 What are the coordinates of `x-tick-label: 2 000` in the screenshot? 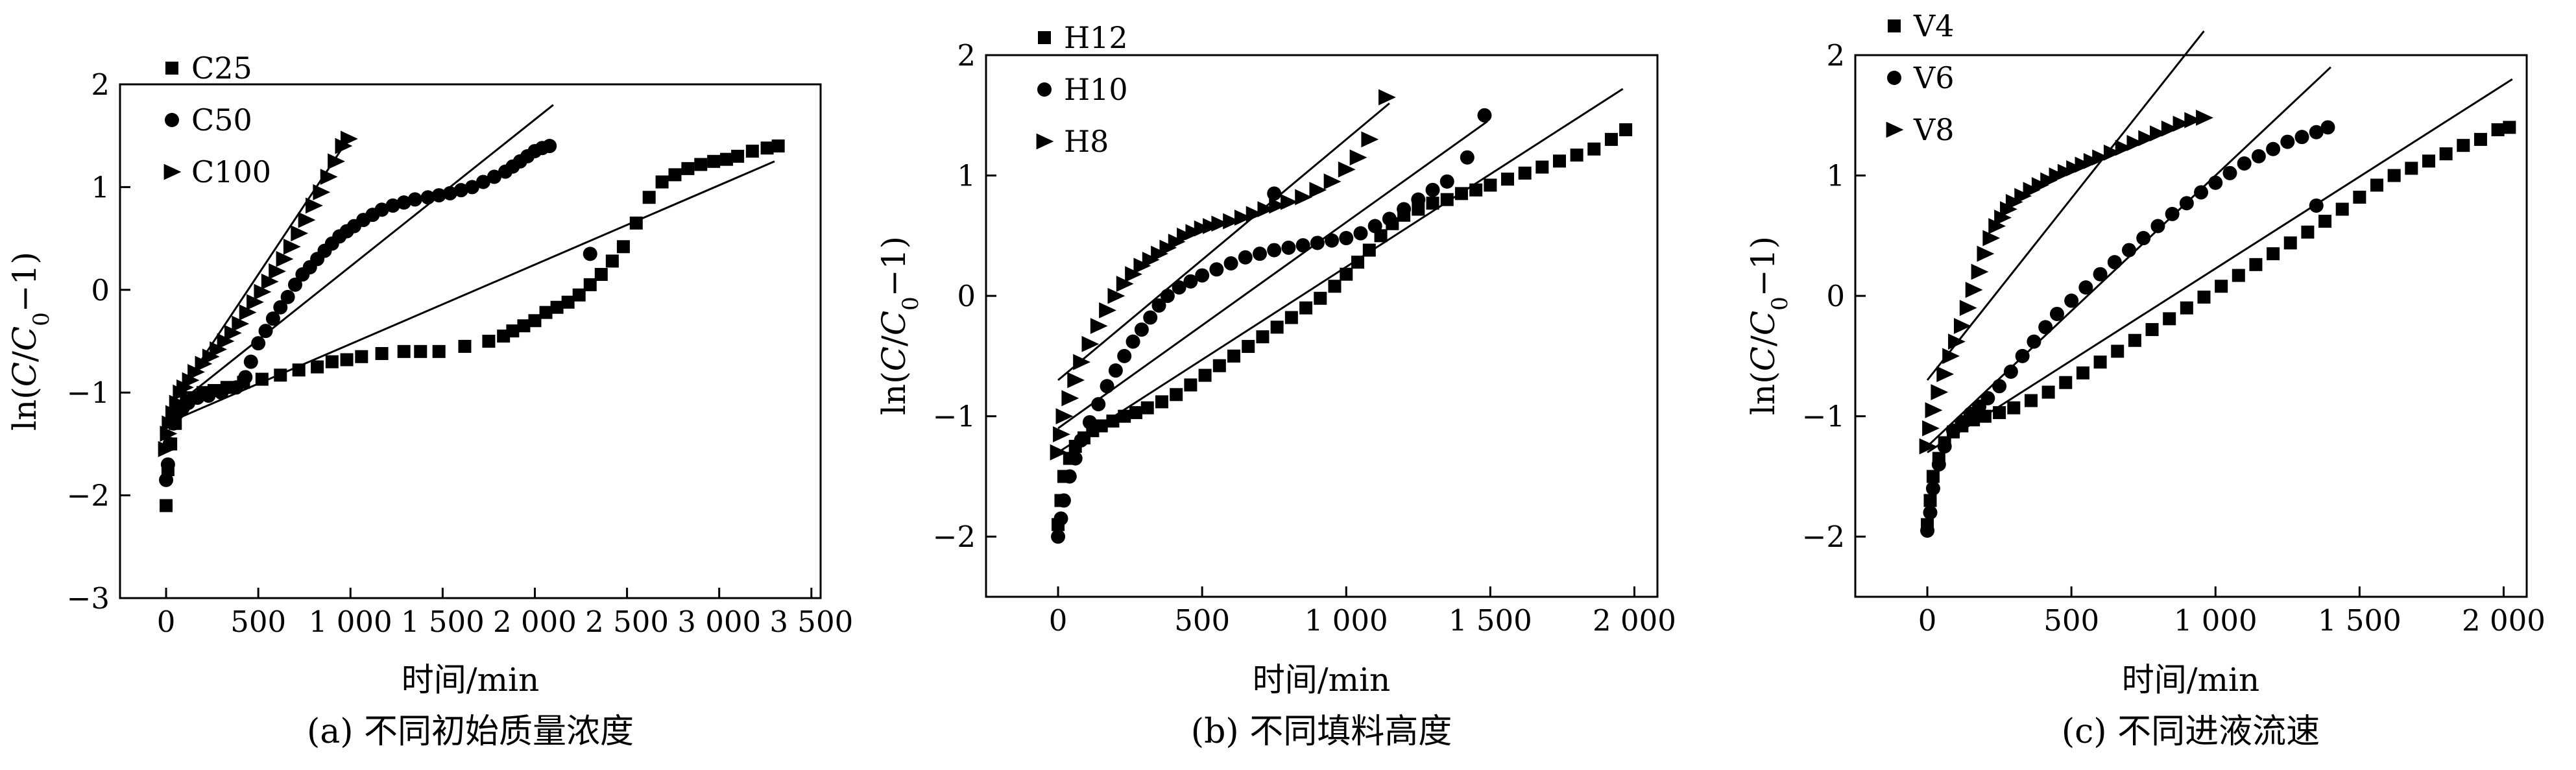 It's located at (2504, 620).